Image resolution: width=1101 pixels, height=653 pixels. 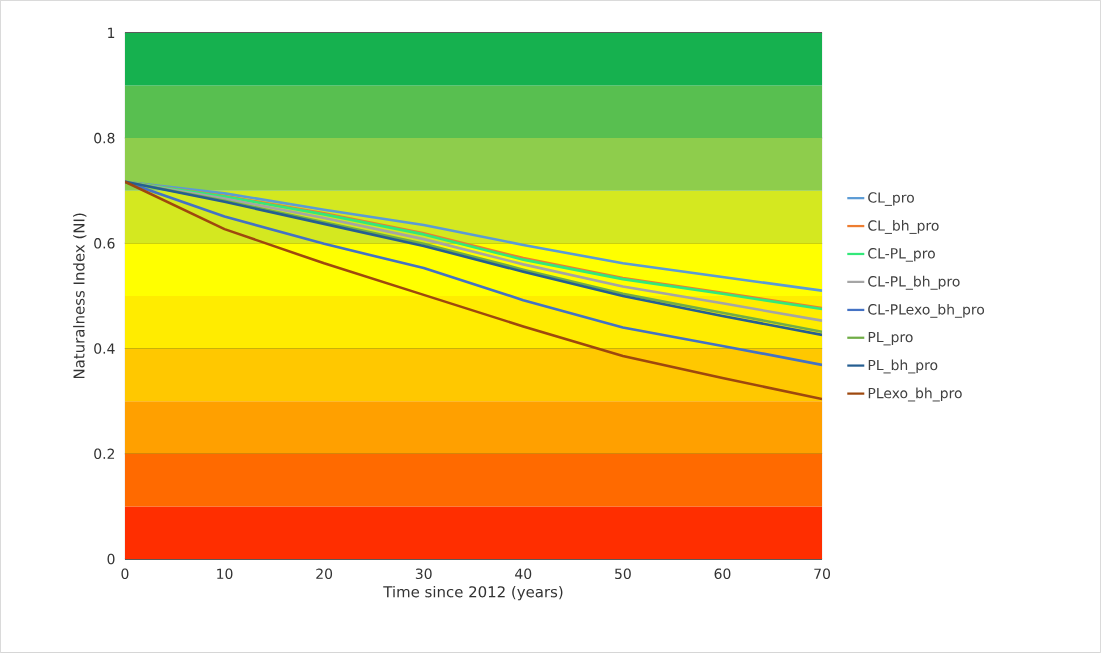 I want to click on y-tick-label: 0.4, so click(x=104, y=348).